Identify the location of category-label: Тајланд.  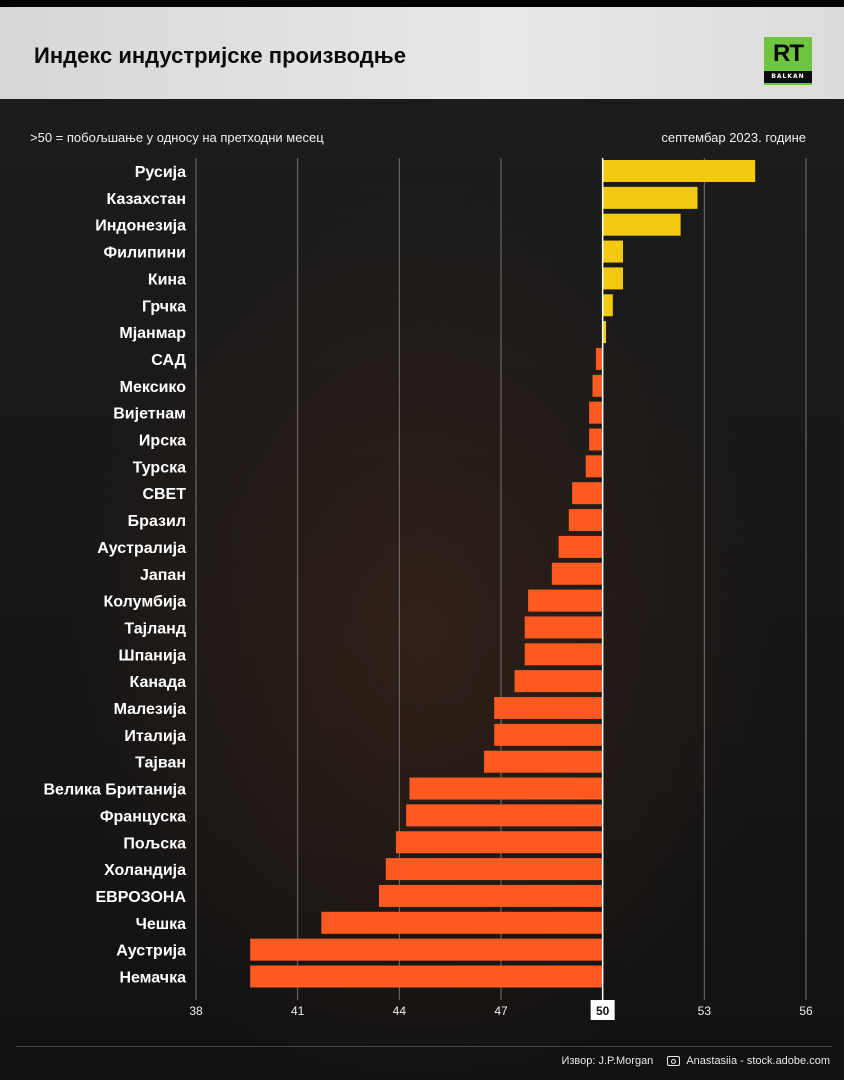
(155, 628).